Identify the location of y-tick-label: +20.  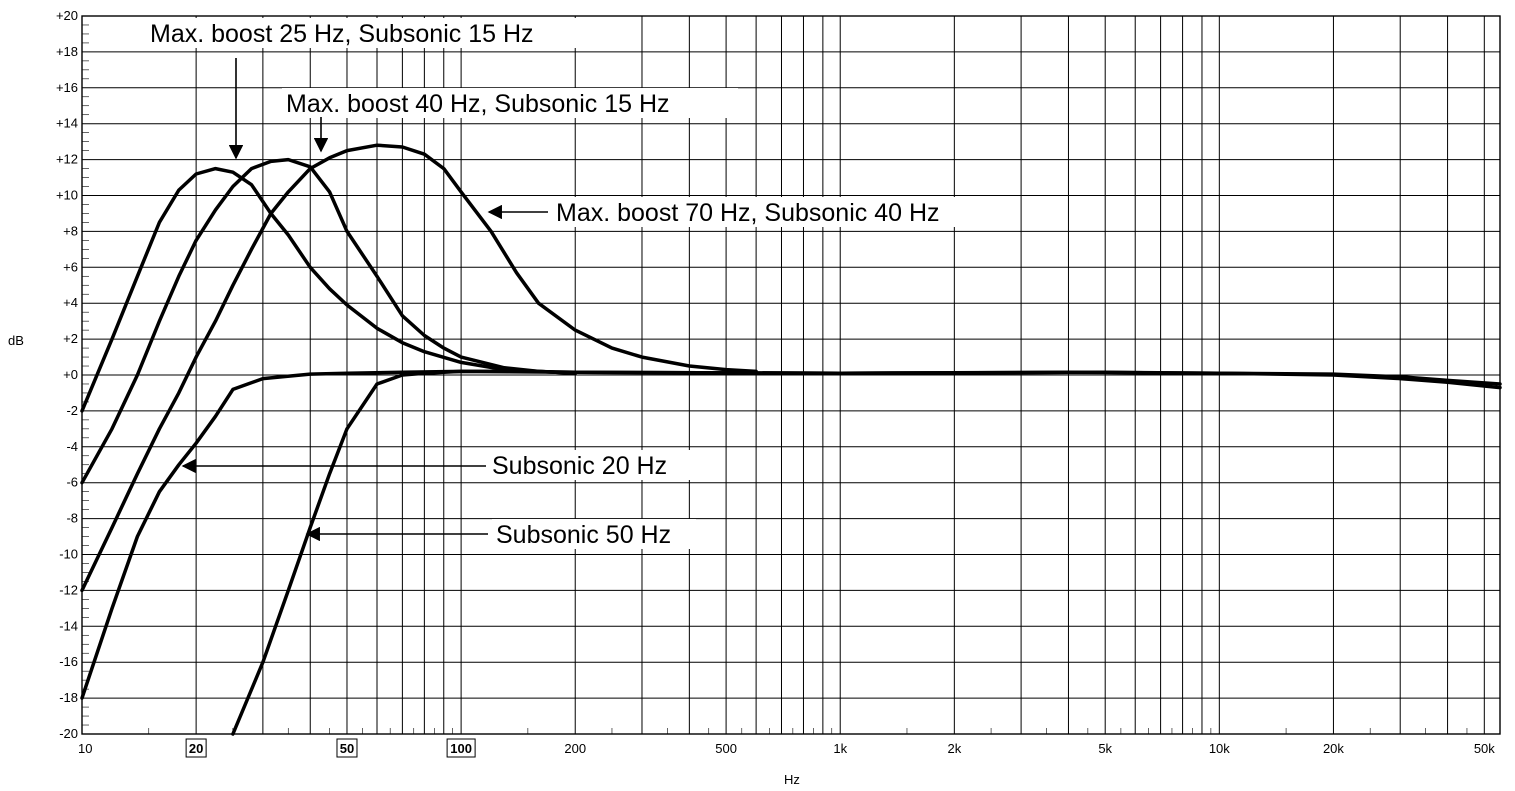
(67, 15).